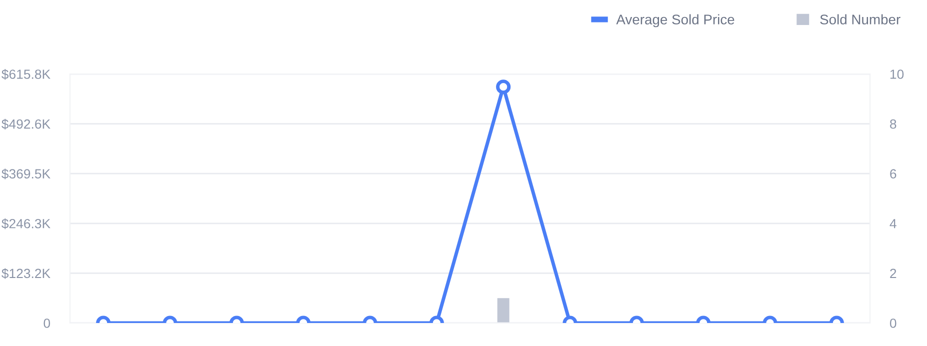 The height and width of the screenshot is (346, 927). I want to click on y-tick-label: $615.8K, so click(26, 74).